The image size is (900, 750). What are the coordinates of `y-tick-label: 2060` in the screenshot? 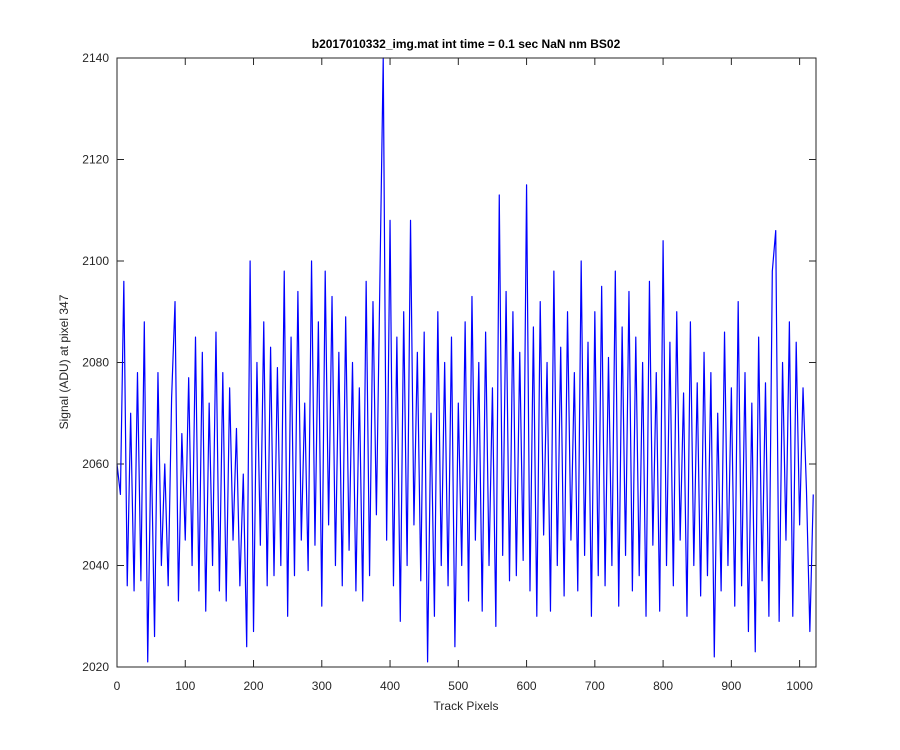 It's located at (95, 464).